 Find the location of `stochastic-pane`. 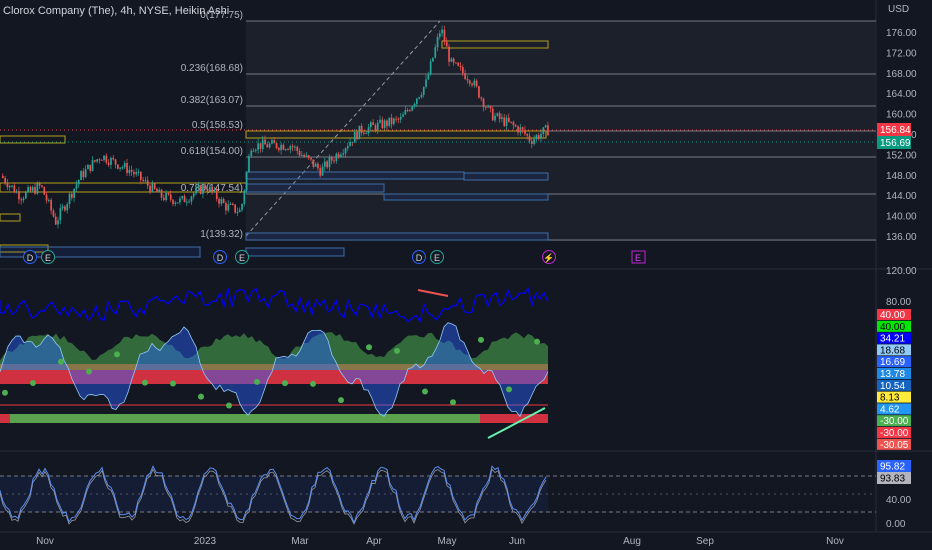

stochastic-pane is located at coordinates (438, 492).